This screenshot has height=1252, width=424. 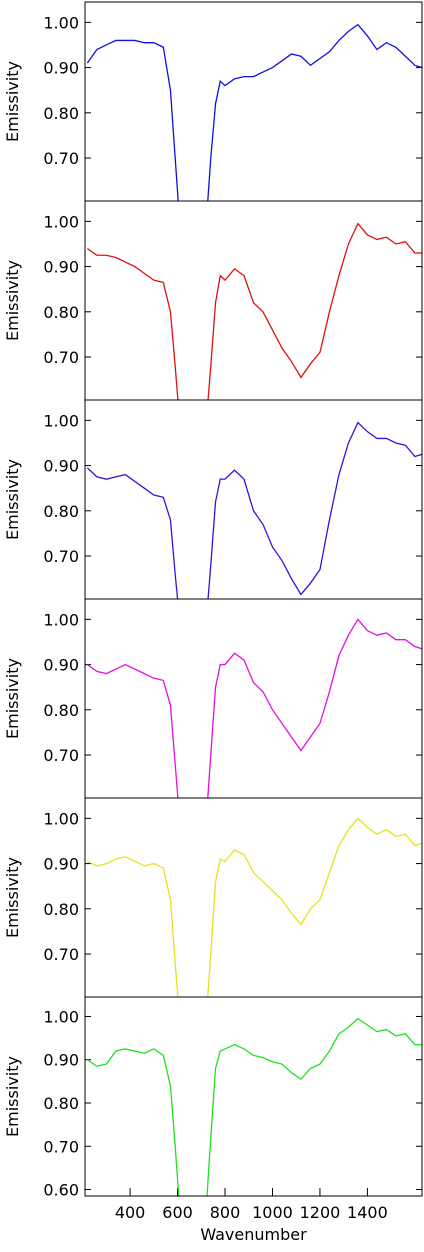 I want to click on x-tick-label: 800, so click(x=225, y=1212).